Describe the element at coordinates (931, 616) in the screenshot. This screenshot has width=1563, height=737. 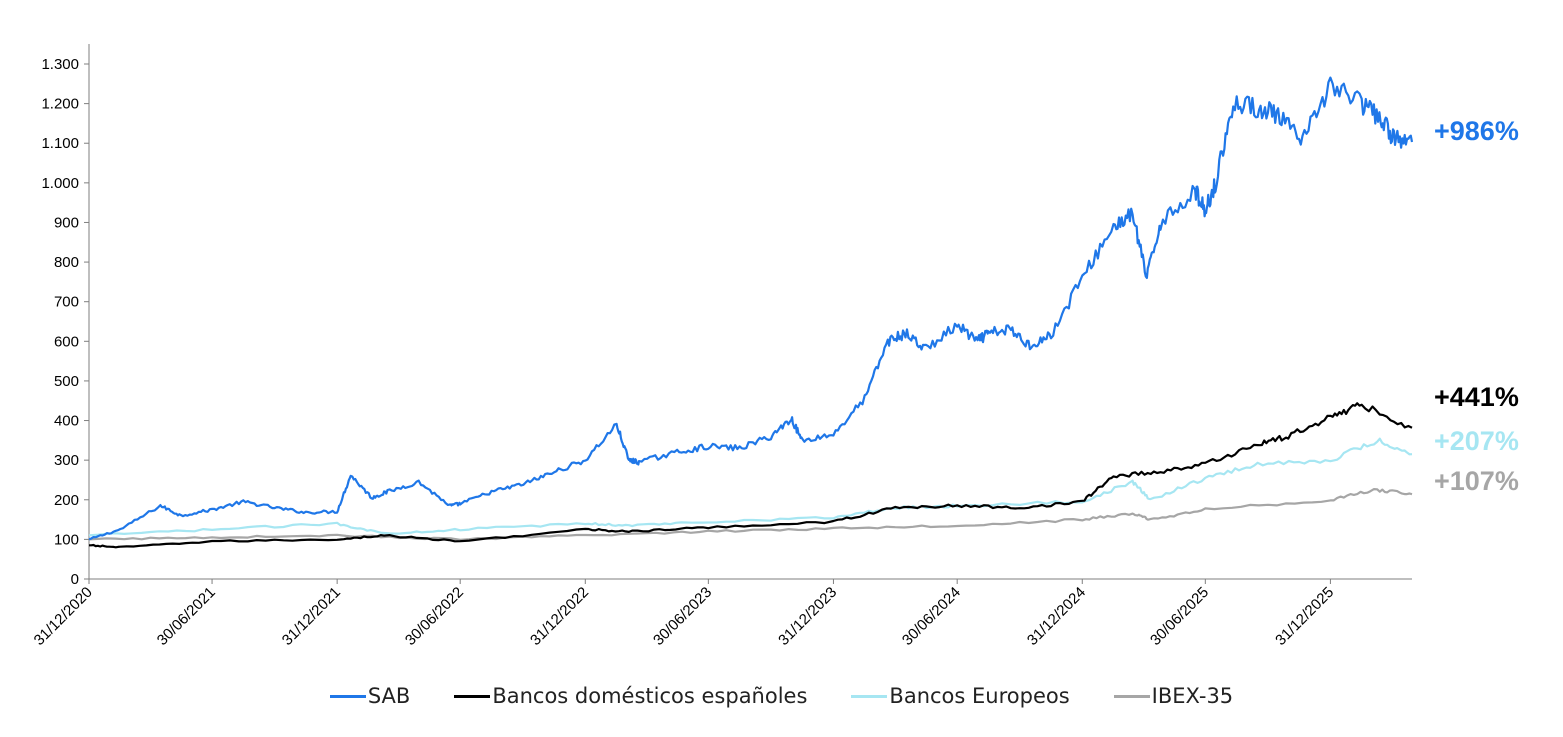
I see `x-tick-label: 30/06/2024` at that location.